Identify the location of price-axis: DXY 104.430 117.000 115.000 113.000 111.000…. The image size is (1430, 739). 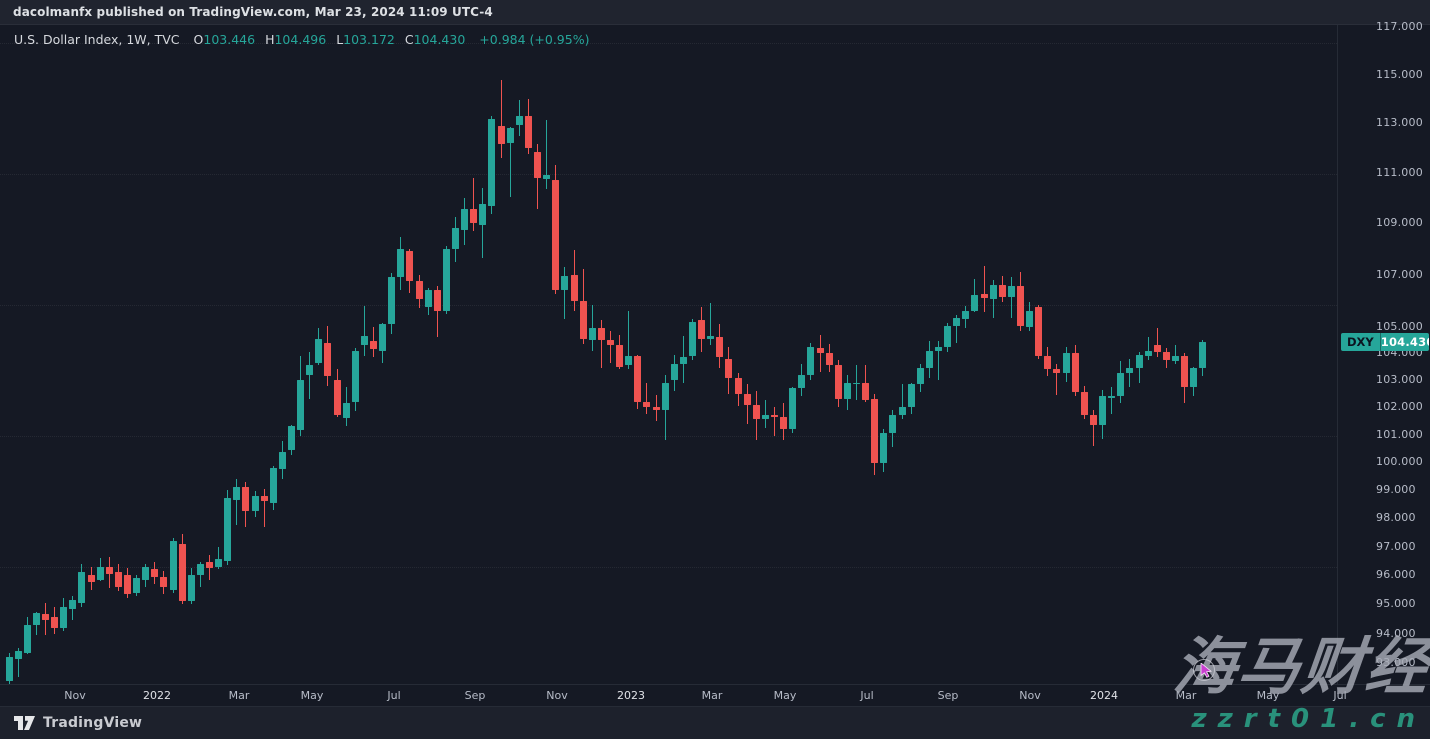
(1383, 352).